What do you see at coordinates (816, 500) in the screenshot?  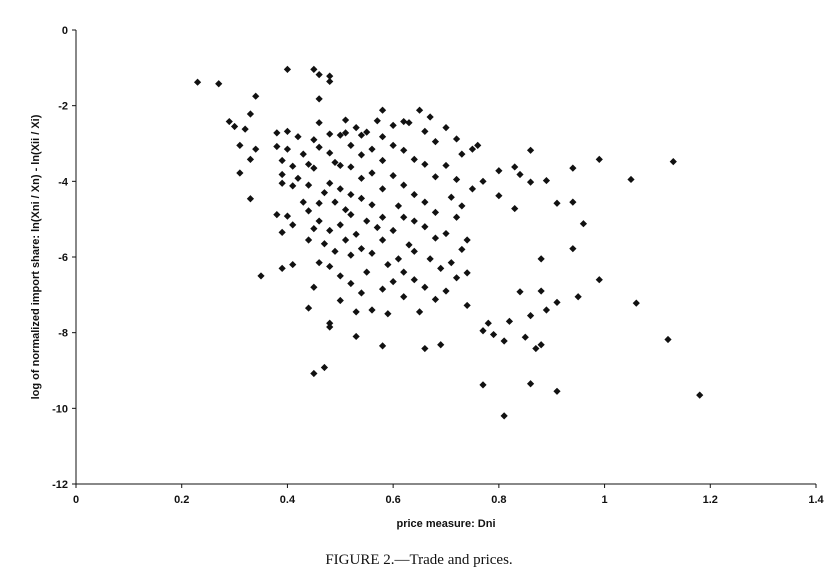 I see `x-tick-label: 1.4` at bounding box center [816, 500].